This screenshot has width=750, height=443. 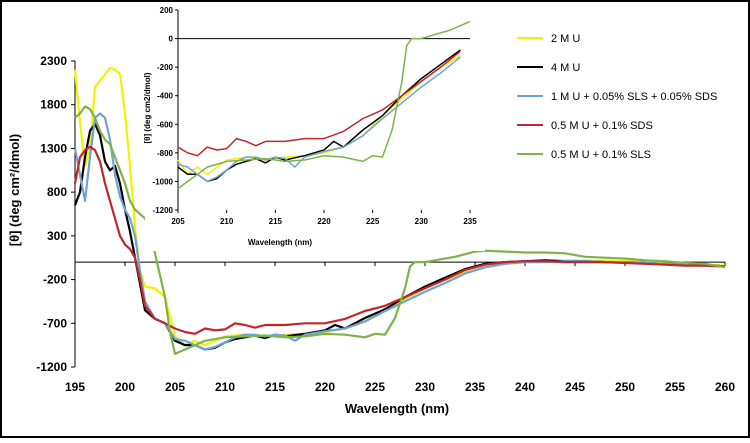 What do you see at coordinates (634, 97) in the screenshot?
I see `legend-label-2: 1 M U + 0.05% SLS + 0.05% SDS` at bounding box center [634, 97].